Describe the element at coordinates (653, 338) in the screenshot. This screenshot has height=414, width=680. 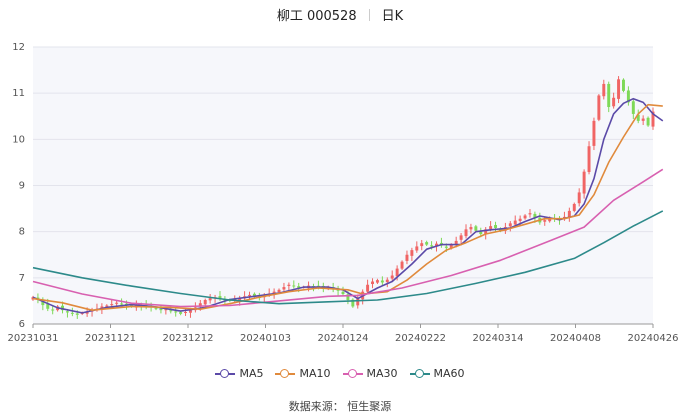
I see `x-tick-label: 20240426` at that location.